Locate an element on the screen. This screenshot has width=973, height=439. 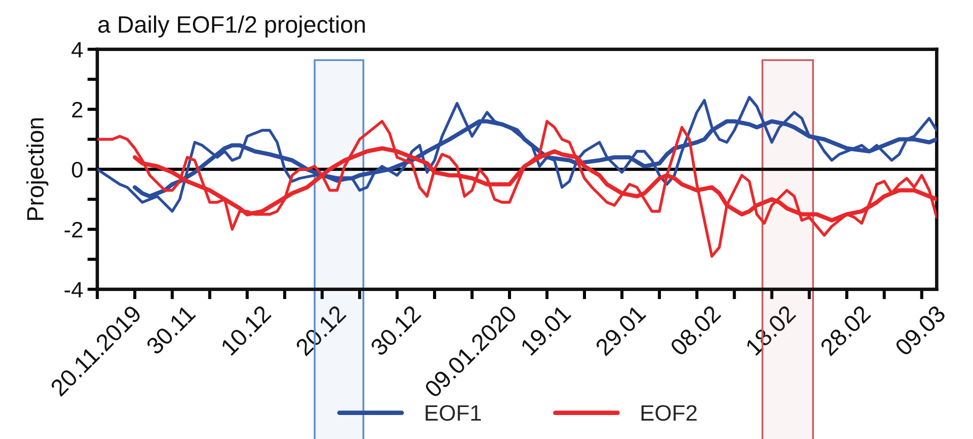
legend-label: EOF1 is located at coordinates (453, 413).